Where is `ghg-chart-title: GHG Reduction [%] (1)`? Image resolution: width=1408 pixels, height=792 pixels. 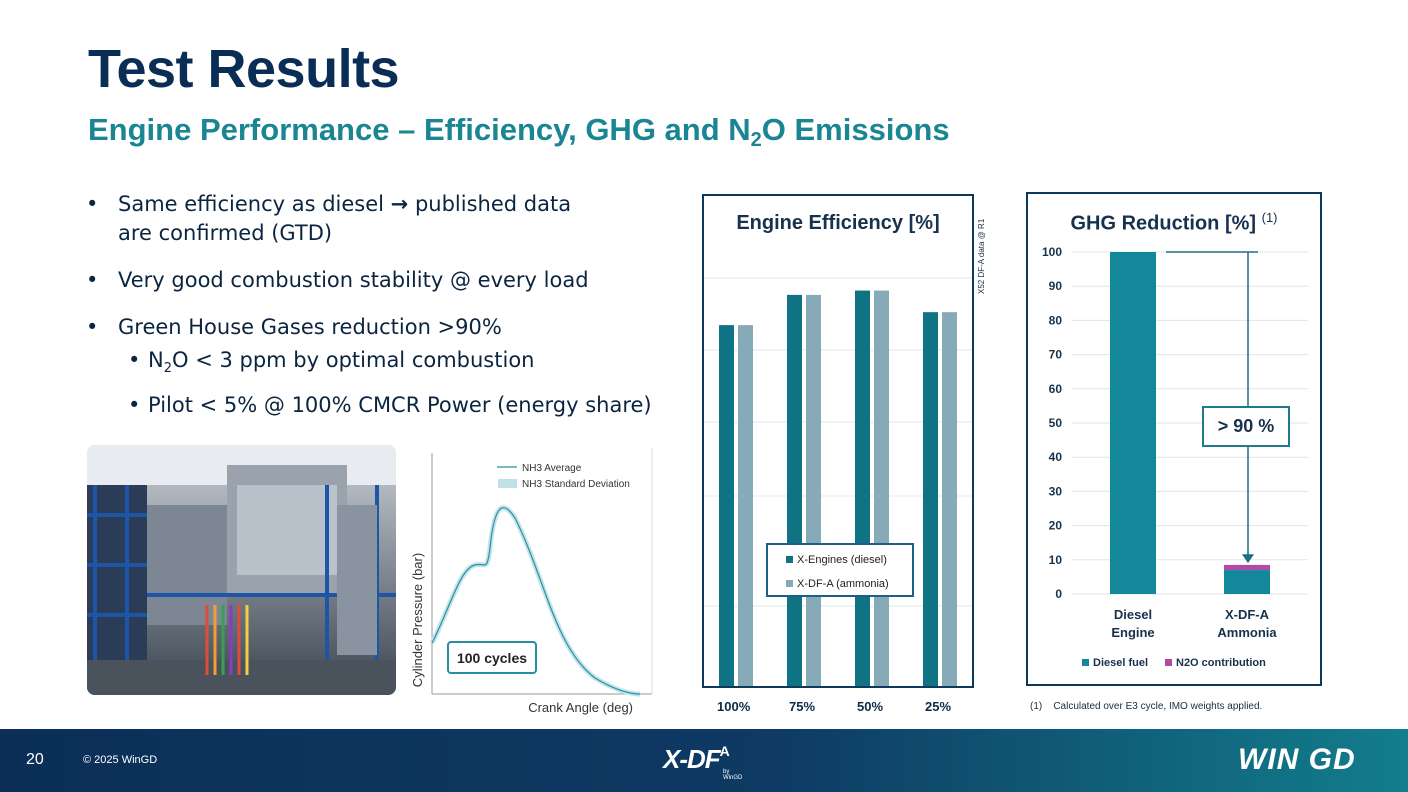 ghg-chart-title: GHG Reduction [%] (1) is located at coordinates (1174, 222).